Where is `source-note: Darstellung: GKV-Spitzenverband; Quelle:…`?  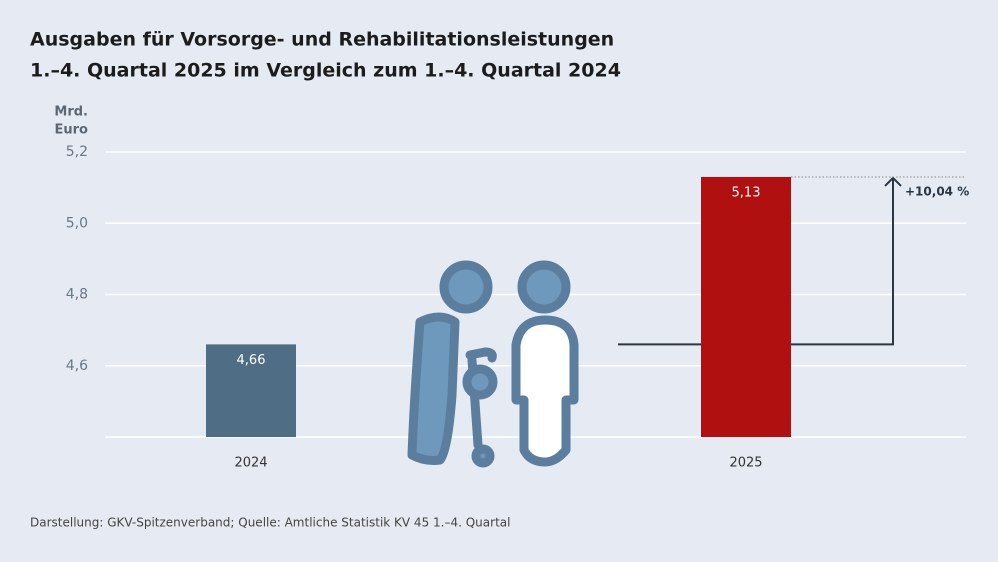 source-note: Darstellung: GKV-Spitzenverband; Quelle:… is located at coordinates (270, 523).